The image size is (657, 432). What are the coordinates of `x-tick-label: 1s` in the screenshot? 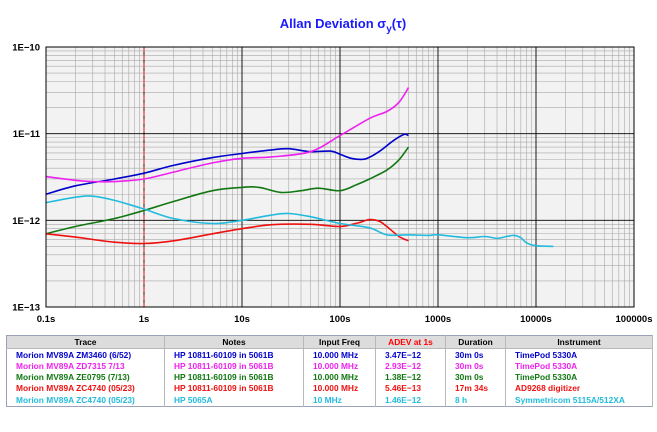 It's located at (144, 319).